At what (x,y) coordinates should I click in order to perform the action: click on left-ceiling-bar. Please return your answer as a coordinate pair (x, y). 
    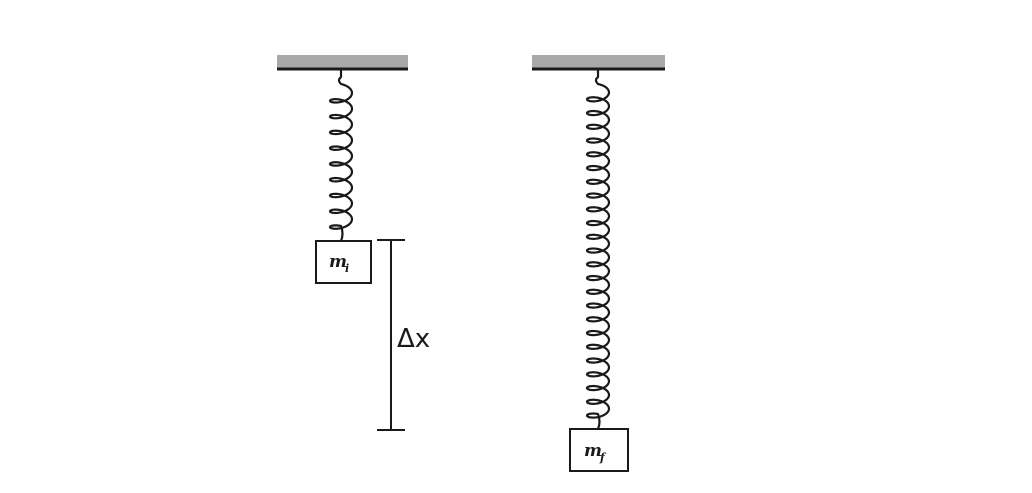
    Looking at the image, I should click on (342, 63).